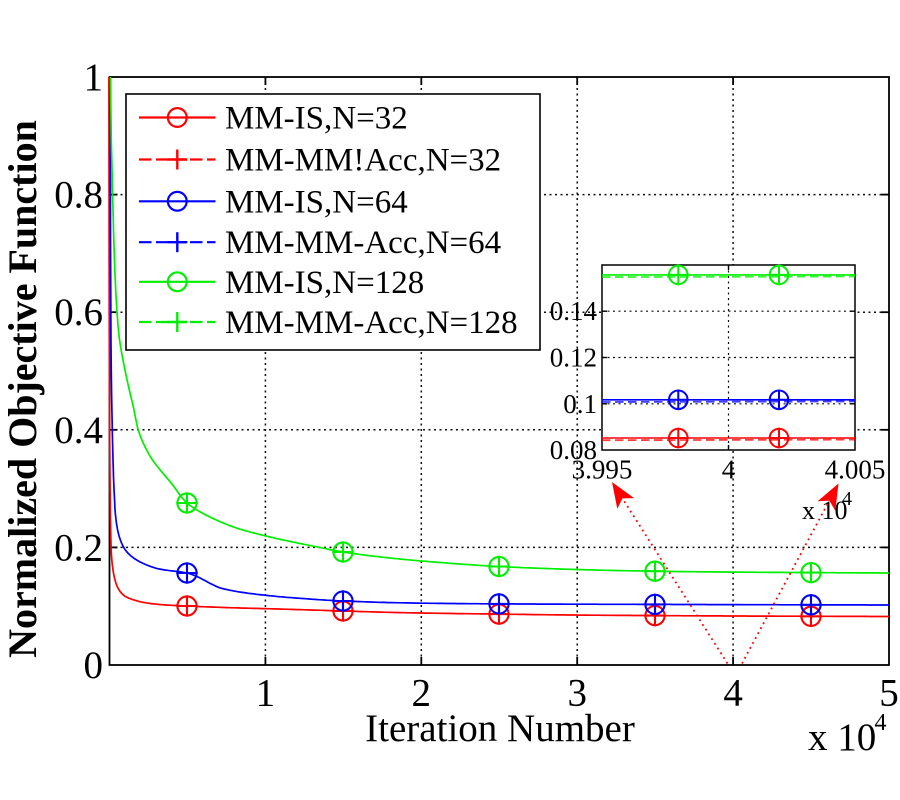 Image resolution: width=900 pixels, height=800 pixels. What do you see at coordinates (78, 195) in the screenshot?
I see `svg-text: 0.8` at bounding box center [78, 195].